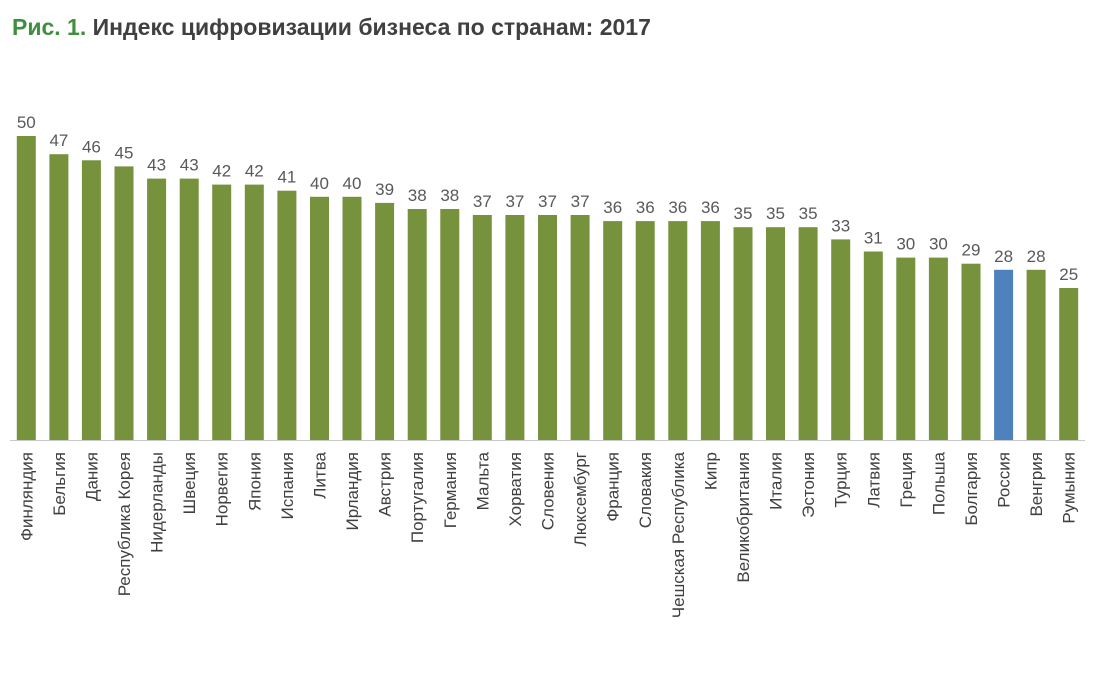 This screenshot has width=1100, height=678. What do you see at coordinates (515, 489) in the screenshot?
I see `category-label: Хорватия` at bounding box center [515, 489].